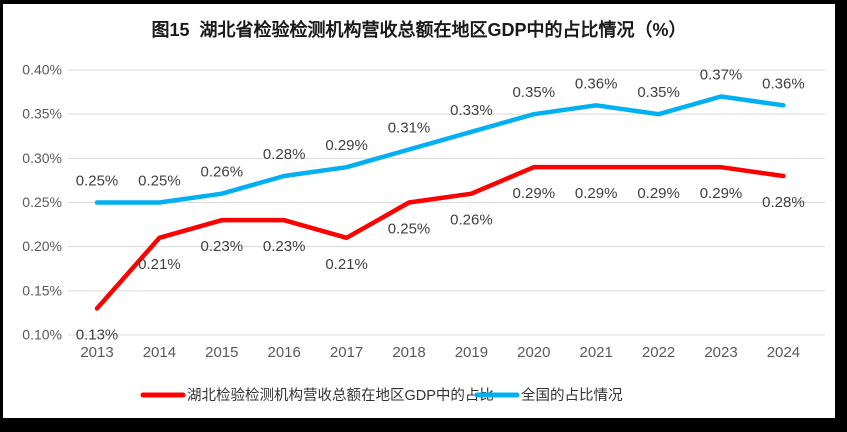 The width and height of the screenshot is (847, 432). Describe the element at coordinates (408, 352) in the screenshot. I see `x-axis-label: 2018` at that location.